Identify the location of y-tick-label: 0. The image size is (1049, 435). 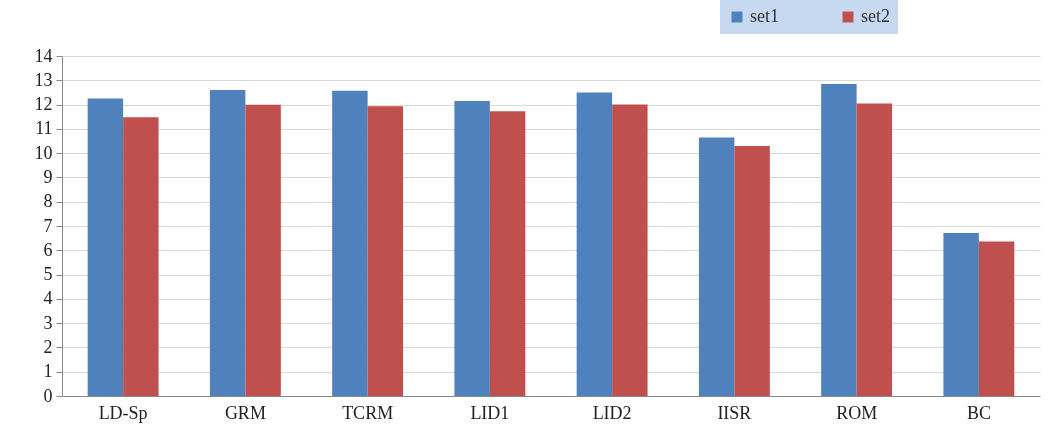
(48, 395).